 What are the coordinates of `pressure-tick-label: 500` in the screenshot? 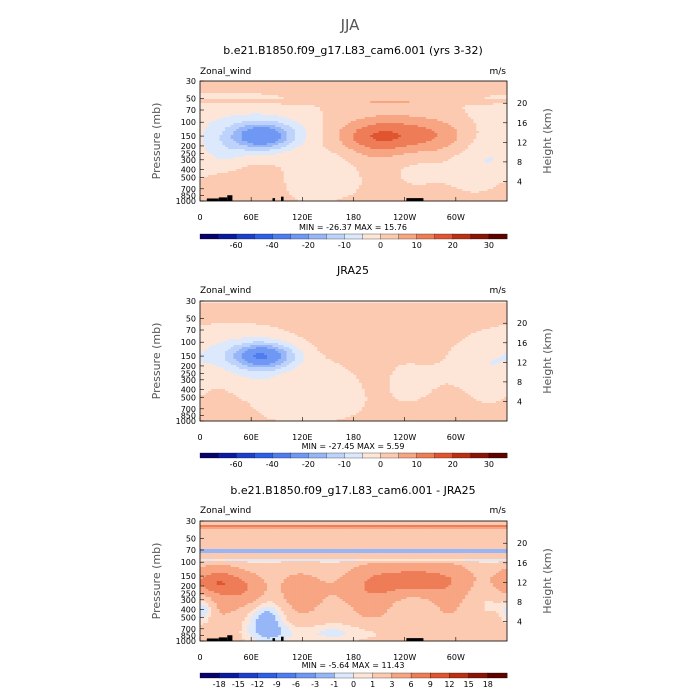 It's located at (188, 617).